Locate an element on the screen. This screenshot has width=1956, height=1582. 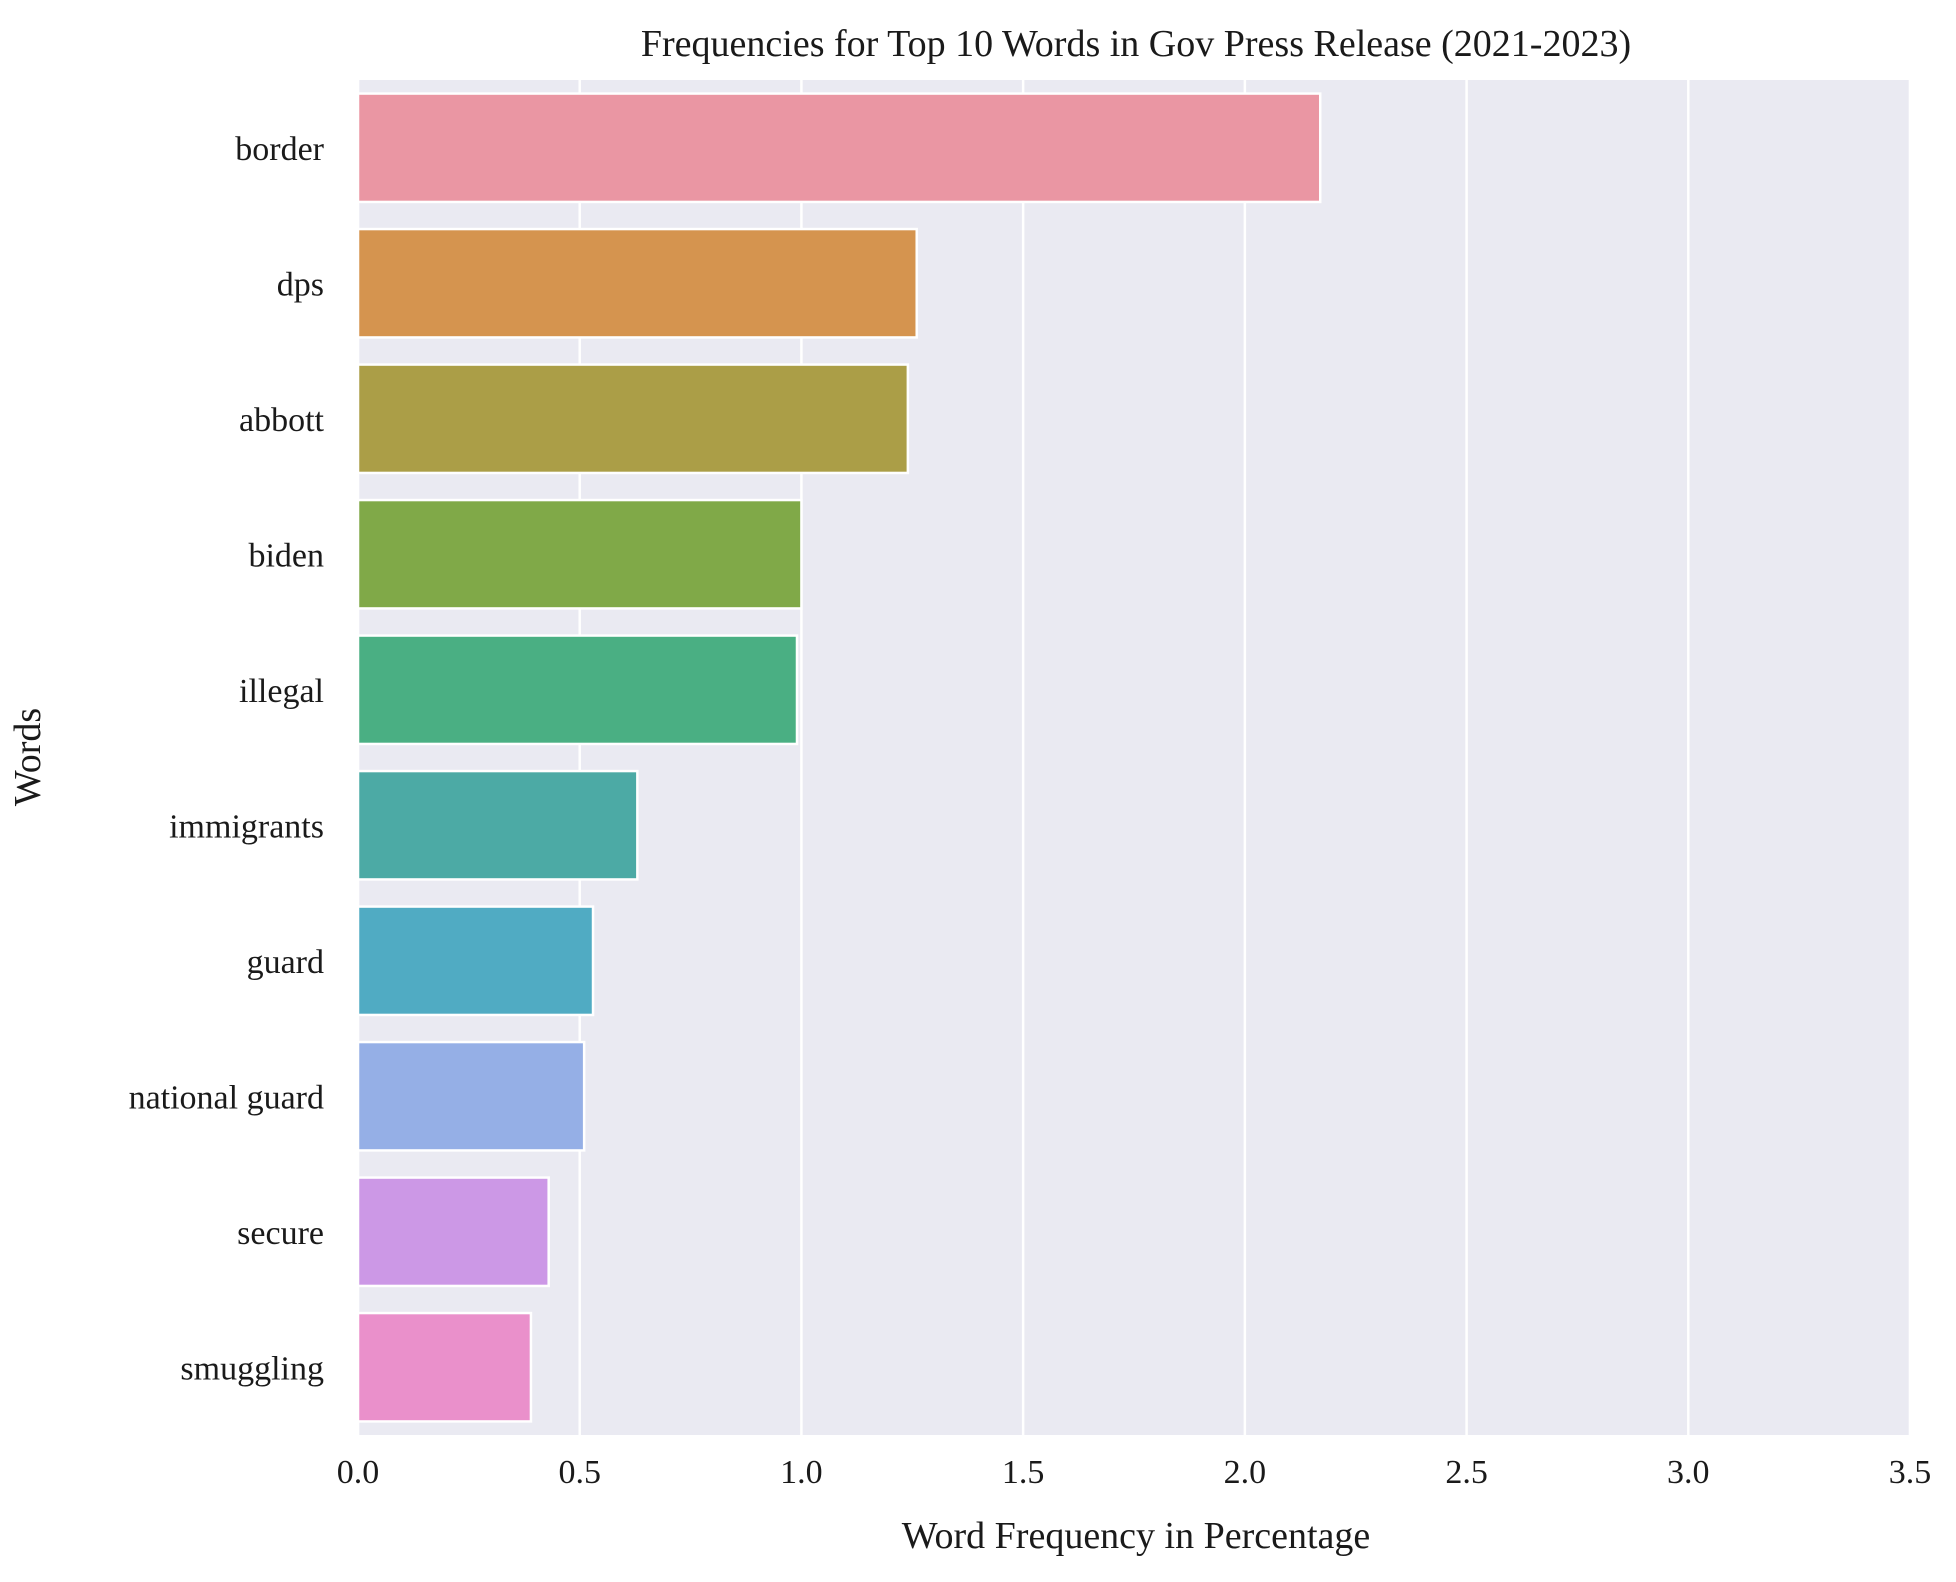
y-tick-label: illegal is located at coordinates (281, 691).